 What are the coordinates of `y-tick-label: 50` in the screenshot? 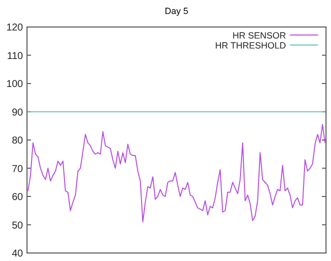 It's located at (18, 226).